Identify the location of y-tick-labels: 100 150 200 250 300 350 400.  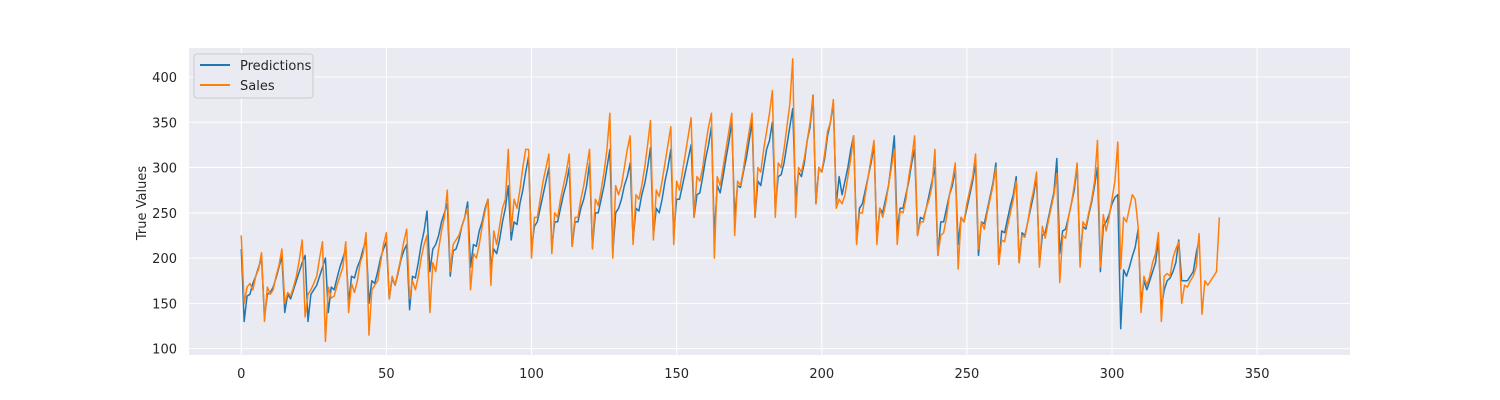
(164, 214).